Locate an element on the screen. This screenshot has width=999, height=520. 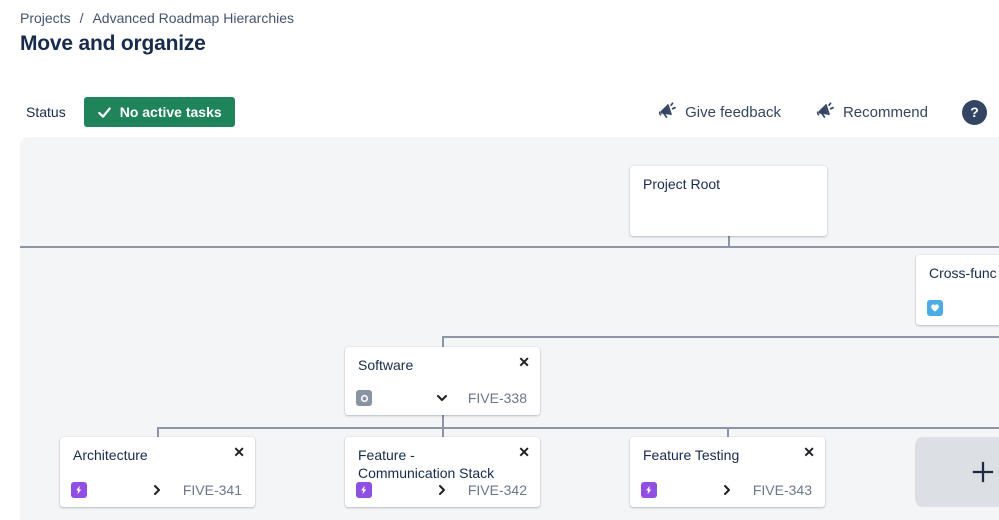
check-icon is located at coordinates (104, 112).